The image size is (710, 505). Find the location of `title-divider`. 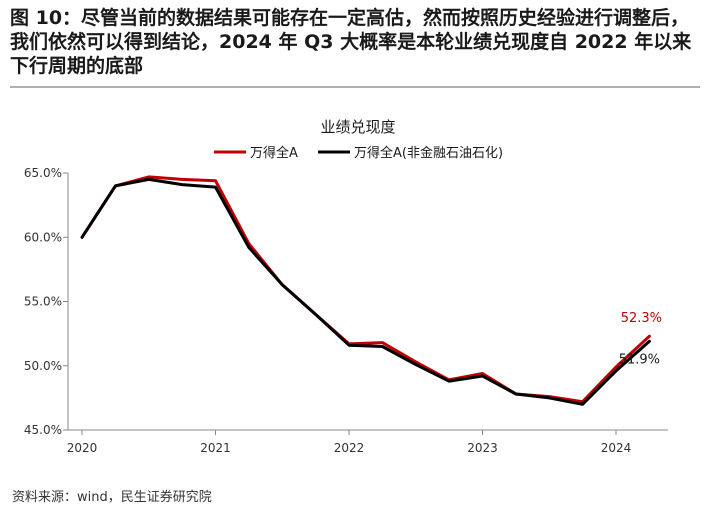

title-divider is located at coordinates (355, 87).